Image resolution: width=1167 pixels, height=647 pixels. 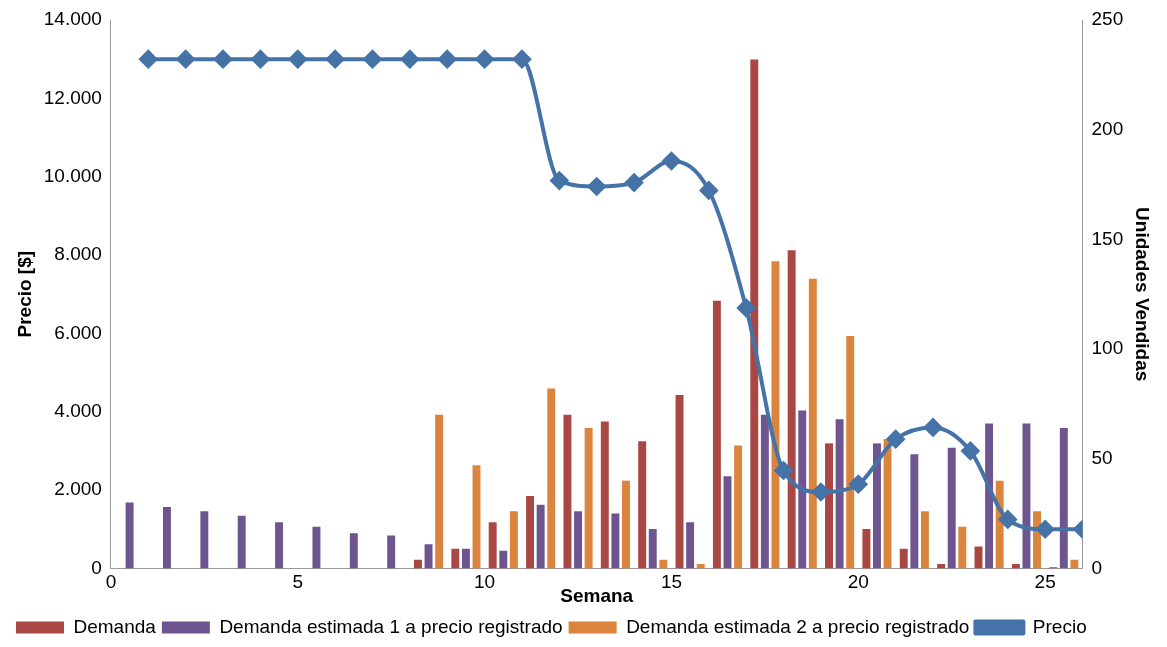 I want to click on y2-tick-label: 150, so click(x=1107, y=238).